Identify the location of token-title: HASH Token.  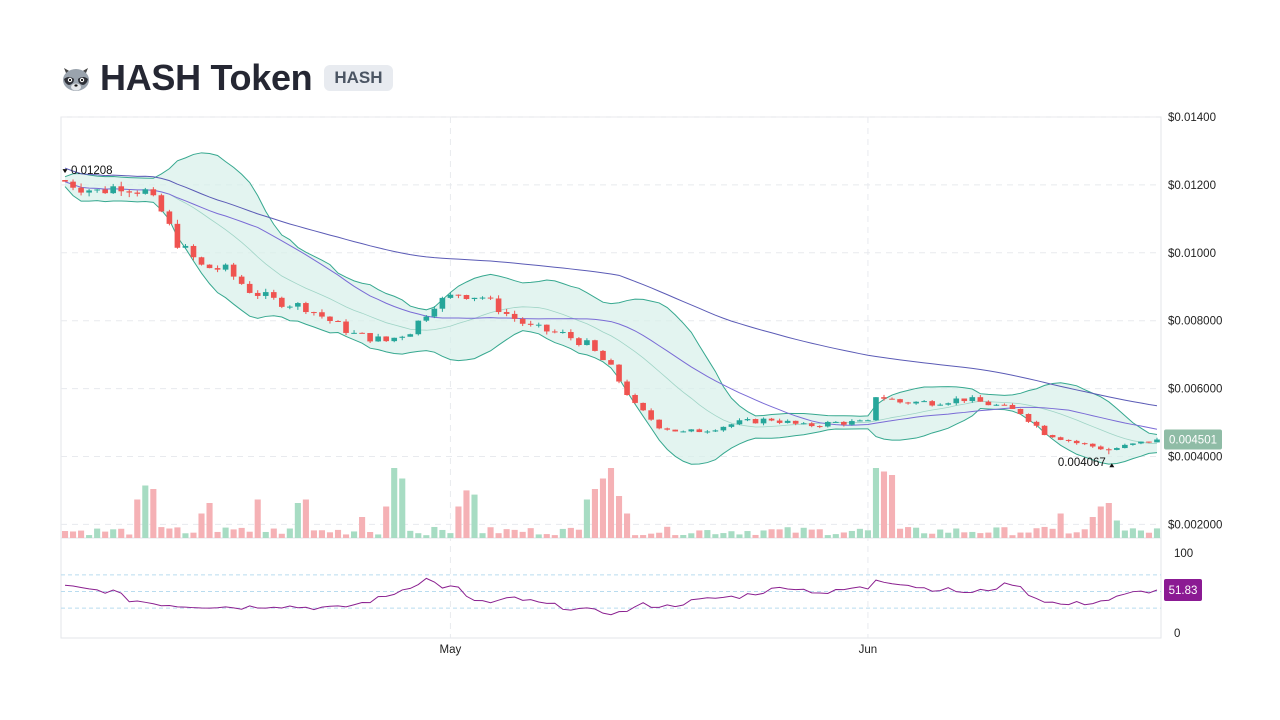
(206, 77).